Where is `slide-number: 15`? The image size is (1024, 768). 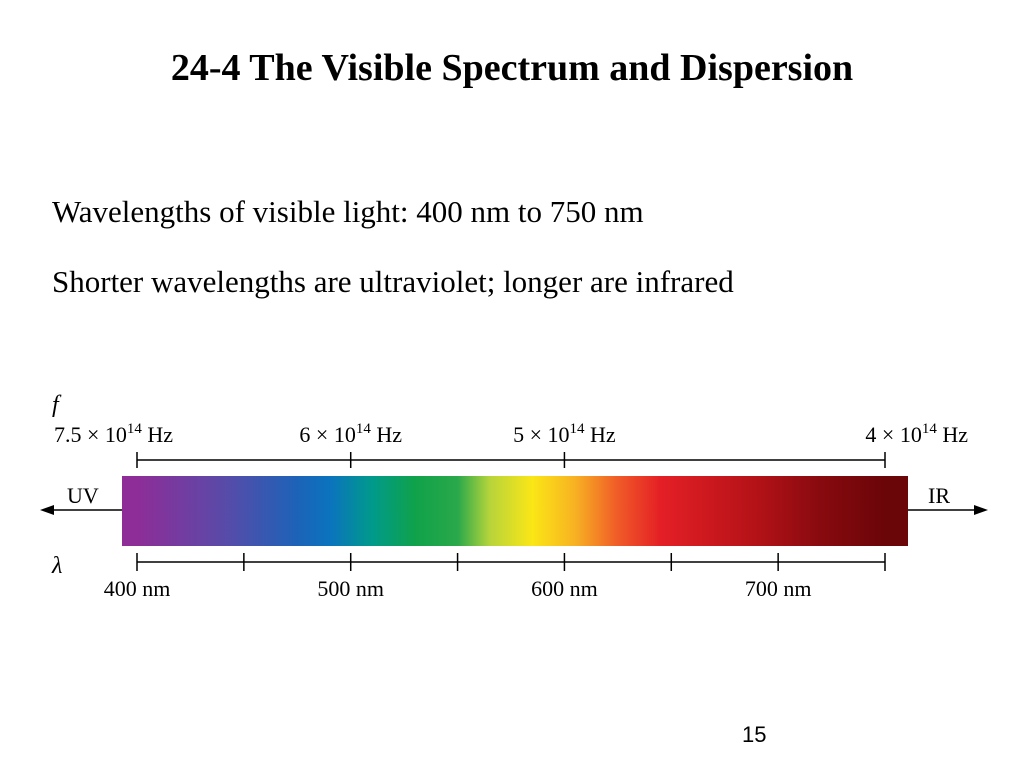
slide-number: 15 is located at coordinates (754, 734).